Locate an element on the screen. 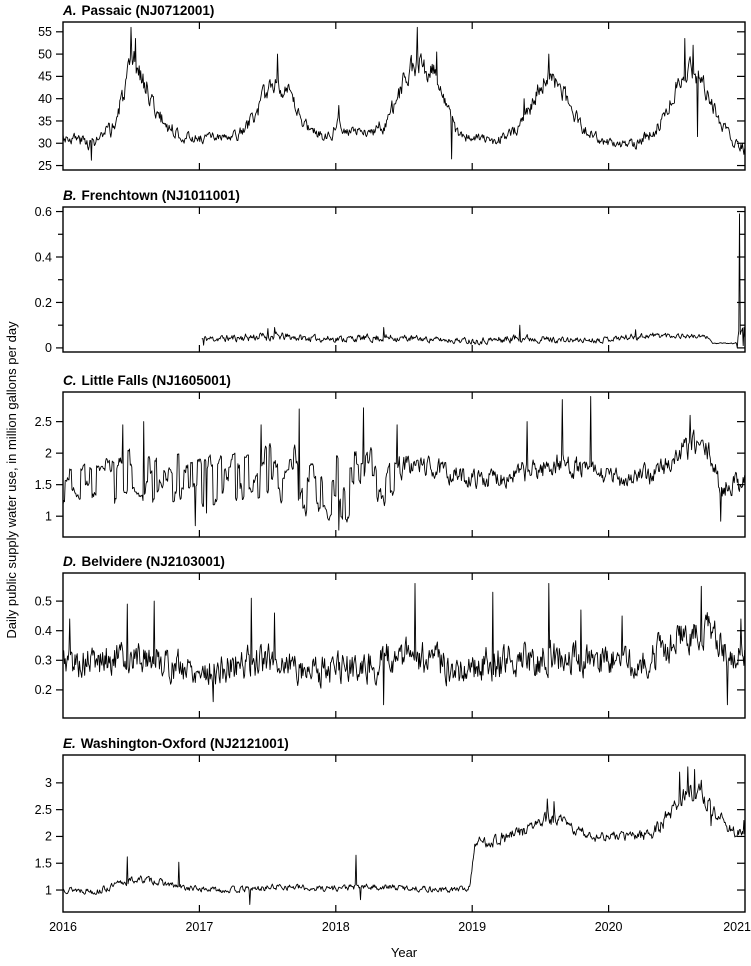  panel-letter: E. is located at coordinates (69, 743).